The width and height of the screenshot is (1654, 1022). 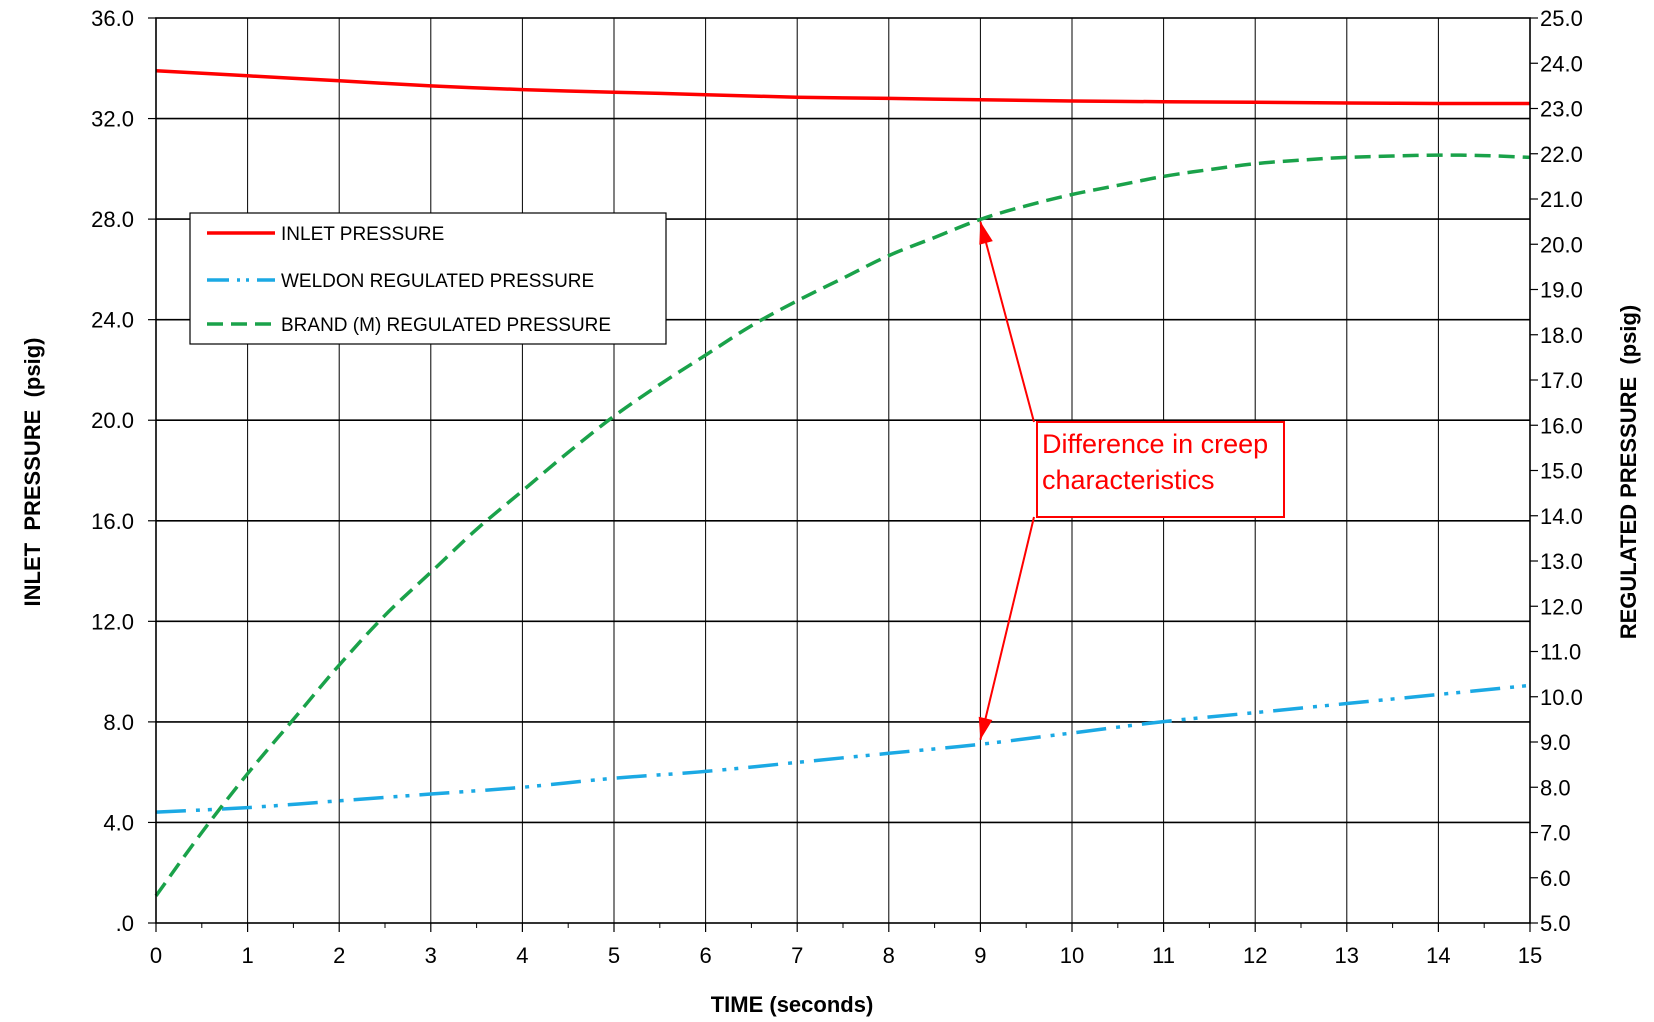 I want to click on left-y-tick-label: 8.0, so click(x=118, y=722).